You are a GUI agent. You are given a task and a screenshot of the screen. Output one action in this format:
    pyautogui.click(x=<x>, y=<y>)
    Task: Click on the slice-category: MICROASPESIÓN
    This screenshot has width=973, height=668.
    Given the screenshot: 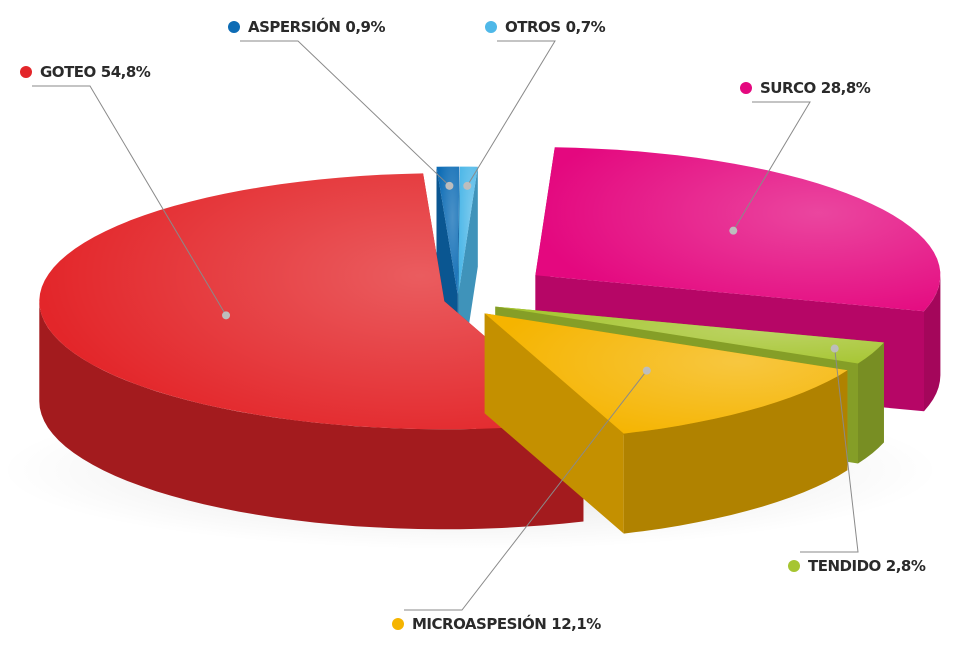 What is the action you would take?
    pyautogui.click(x=479, y=623)
    